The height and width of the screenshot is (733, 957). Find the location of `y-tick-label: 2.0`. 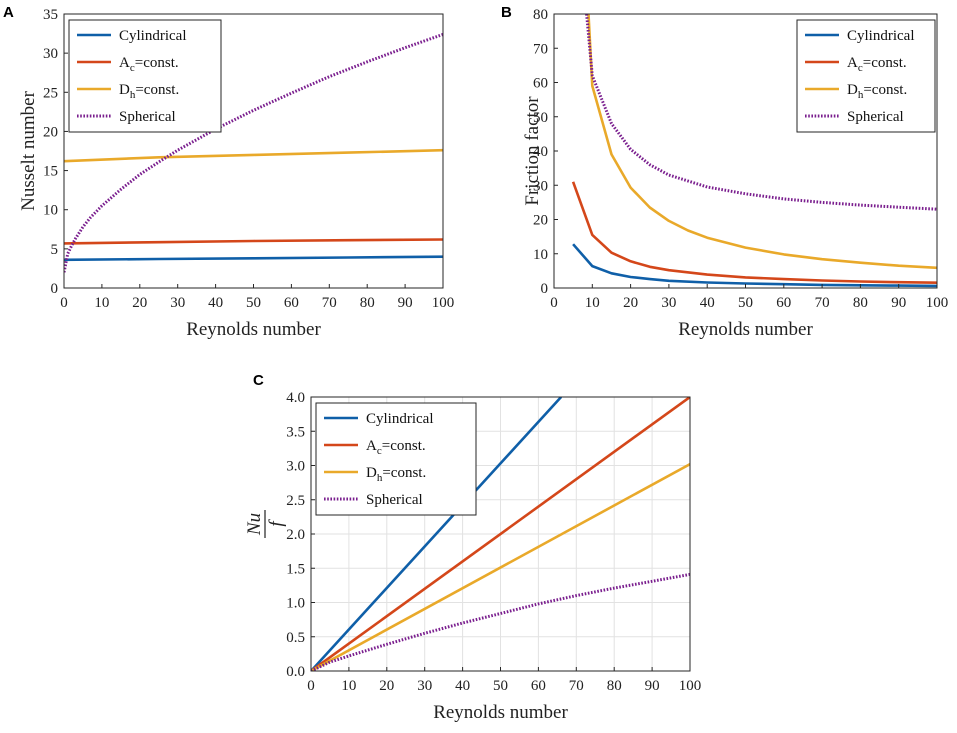

y-tick-label: 2.0 is located at coordinates (295, 535).